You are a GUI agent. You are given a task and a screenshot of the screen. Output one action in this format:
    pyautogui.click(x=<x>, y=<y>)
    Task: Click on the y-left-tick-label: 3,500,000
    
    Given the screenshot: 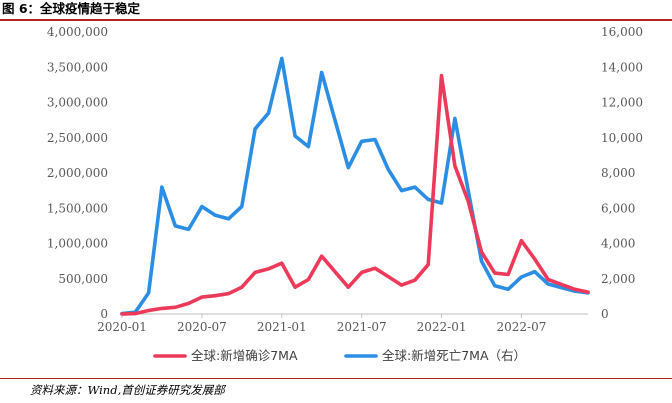 What is the action you would take?
    pyautogui.click(x=77, y=67)
    